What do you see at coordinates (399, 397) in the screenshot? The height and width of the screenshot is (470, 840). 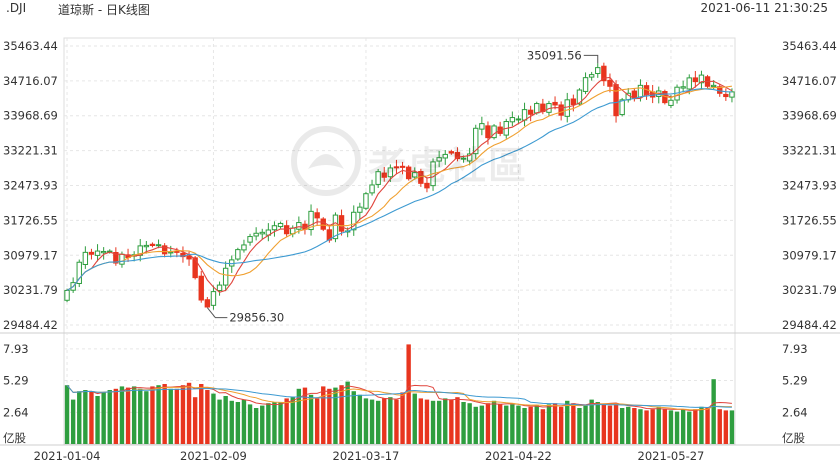 I see `volume-ma10-line` at bounding box center [399, 397].